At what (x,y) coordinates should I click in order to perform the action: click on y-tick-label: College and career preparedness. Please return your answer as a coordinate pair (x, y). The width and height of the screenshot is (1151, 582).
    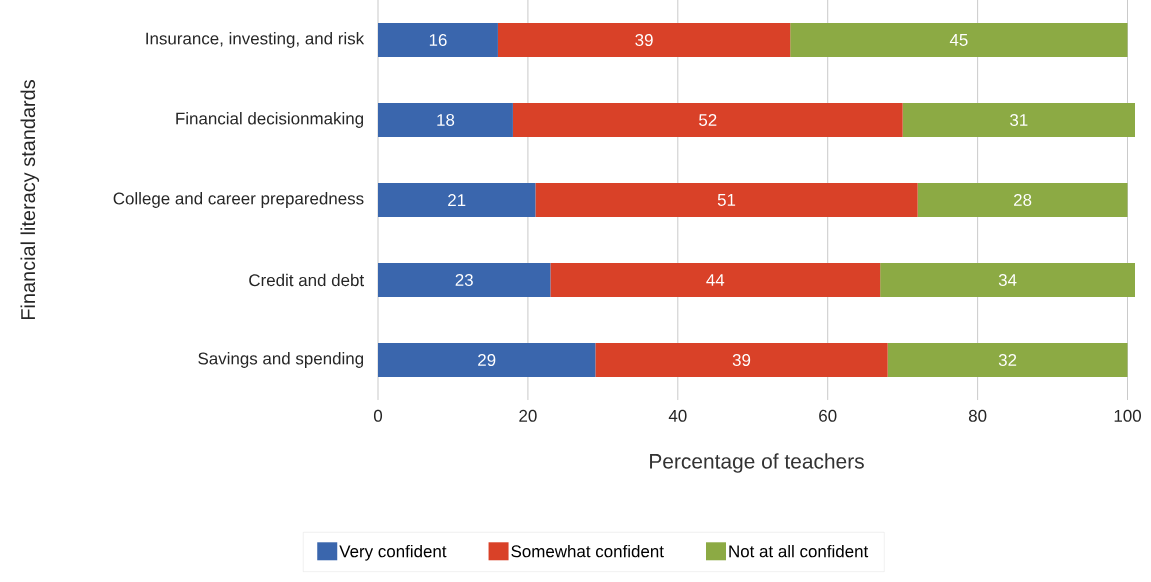
    Looking at the image, I should click on (238, 200).